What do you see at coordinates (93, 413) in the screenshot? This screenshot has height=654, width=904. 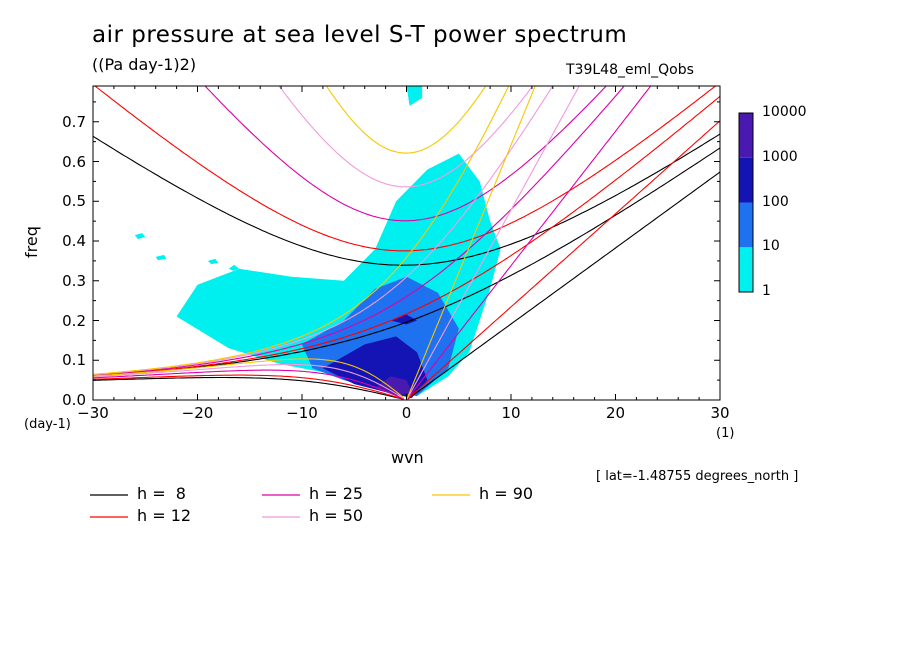 I see `x-tick-label: −30` at bounding box center [93, 413].